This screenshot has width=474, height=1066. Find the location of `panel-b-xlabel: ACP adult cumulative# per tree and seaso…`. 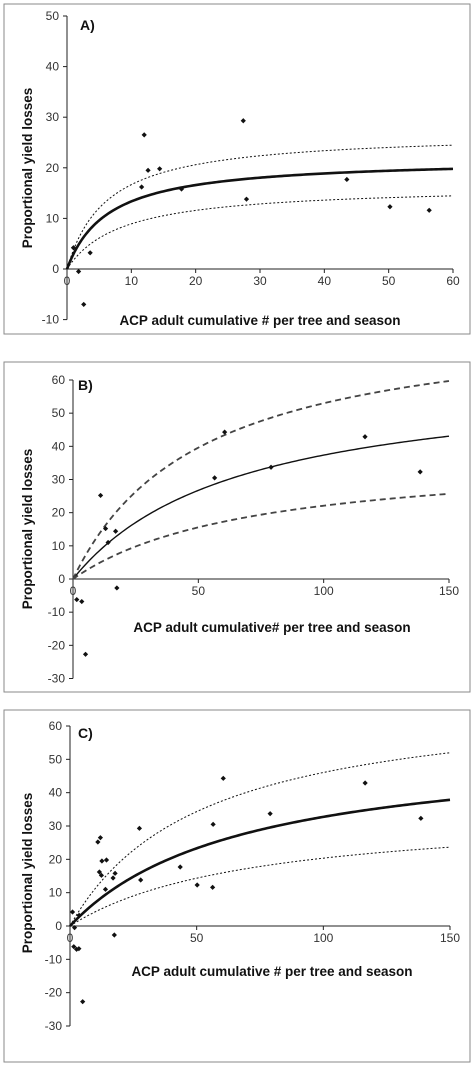

panel-b-xlabel: ACP adult cumulative# per tree and seaso… is located at coordinates (271, 627).